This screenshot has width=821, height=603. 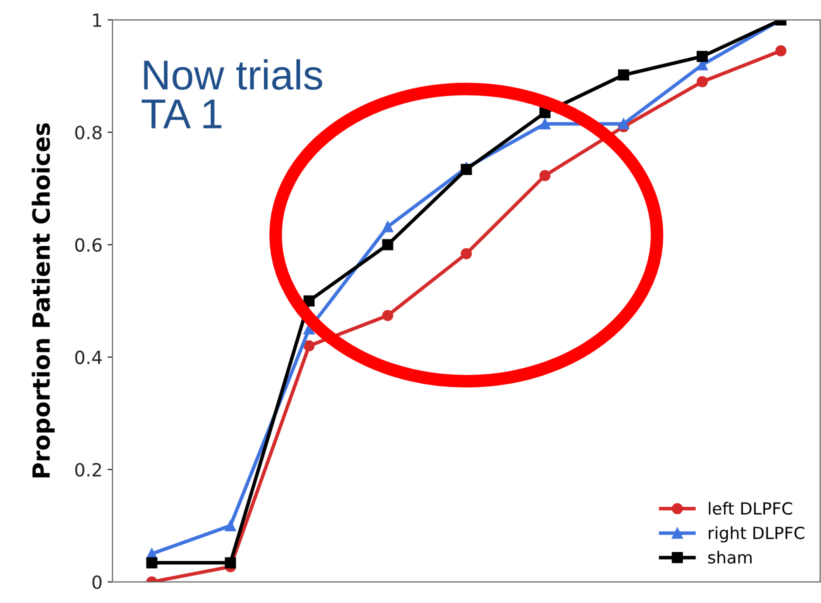 What do you see at coordinates (97, 582) in the screenshot?
I see `y-tick-label: 0` at bounding box center [97, 582].